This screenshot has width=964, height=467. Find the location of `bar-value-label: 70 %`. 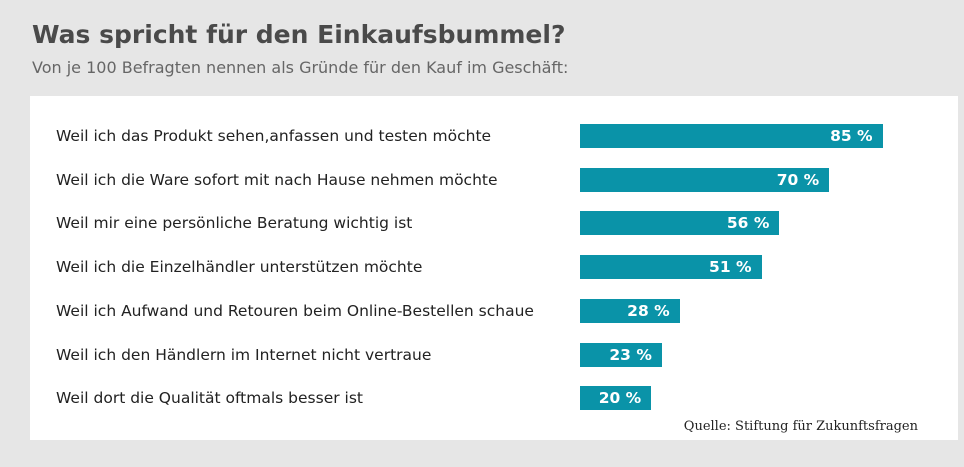

bar-value-label: 70 % is located at coordinates (798, 179).